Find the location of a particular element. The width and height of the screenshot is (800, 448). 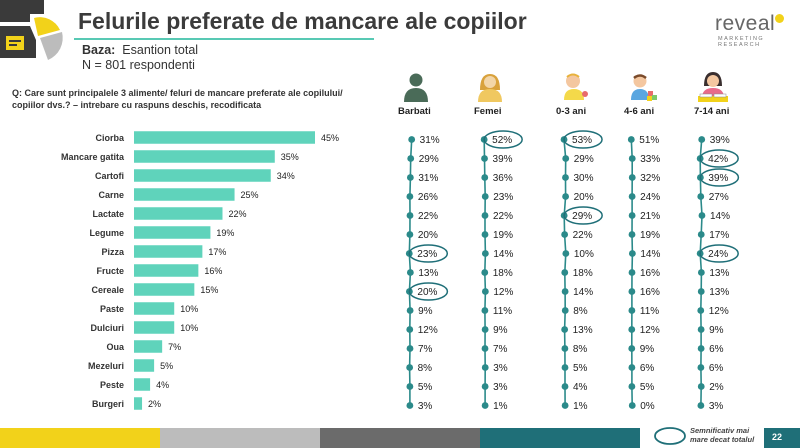

footer-bar-end is located at coordinates (782, 438).